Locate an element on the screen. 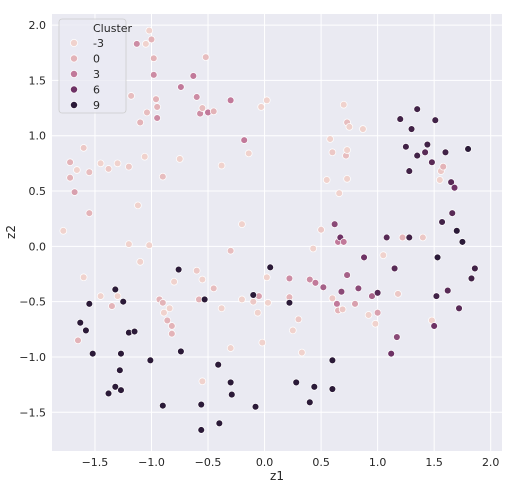 The height and width of the screenshot is (488, 512). legend-label: 0 is located at coordinates (96, 59).